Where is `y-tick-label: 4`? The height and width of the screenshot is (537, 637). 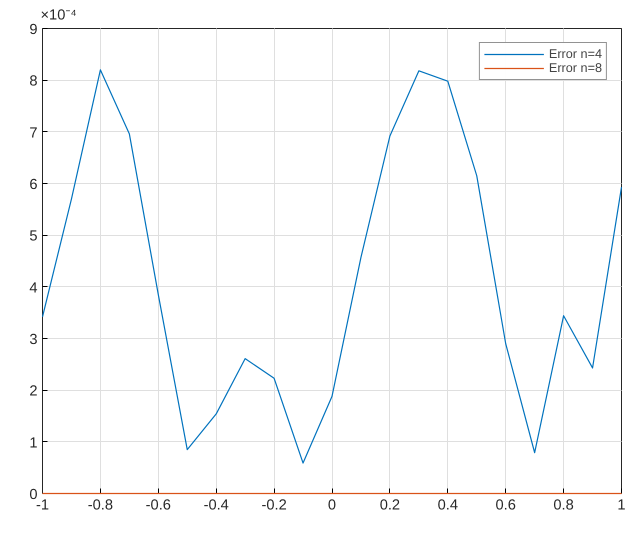
y-tick-label: 4 is located at coordinates (33, 288).